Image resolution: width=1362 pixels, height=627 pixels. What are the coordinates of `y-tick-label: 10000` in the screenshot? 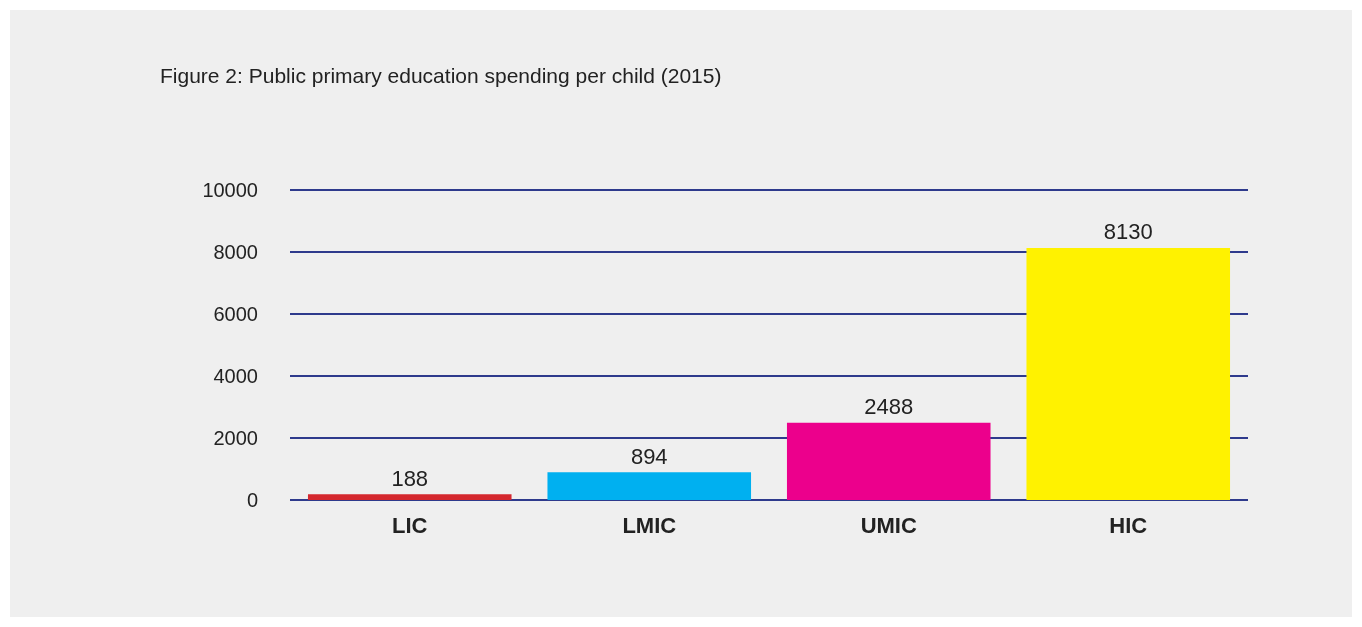 It's located at (230, 190).